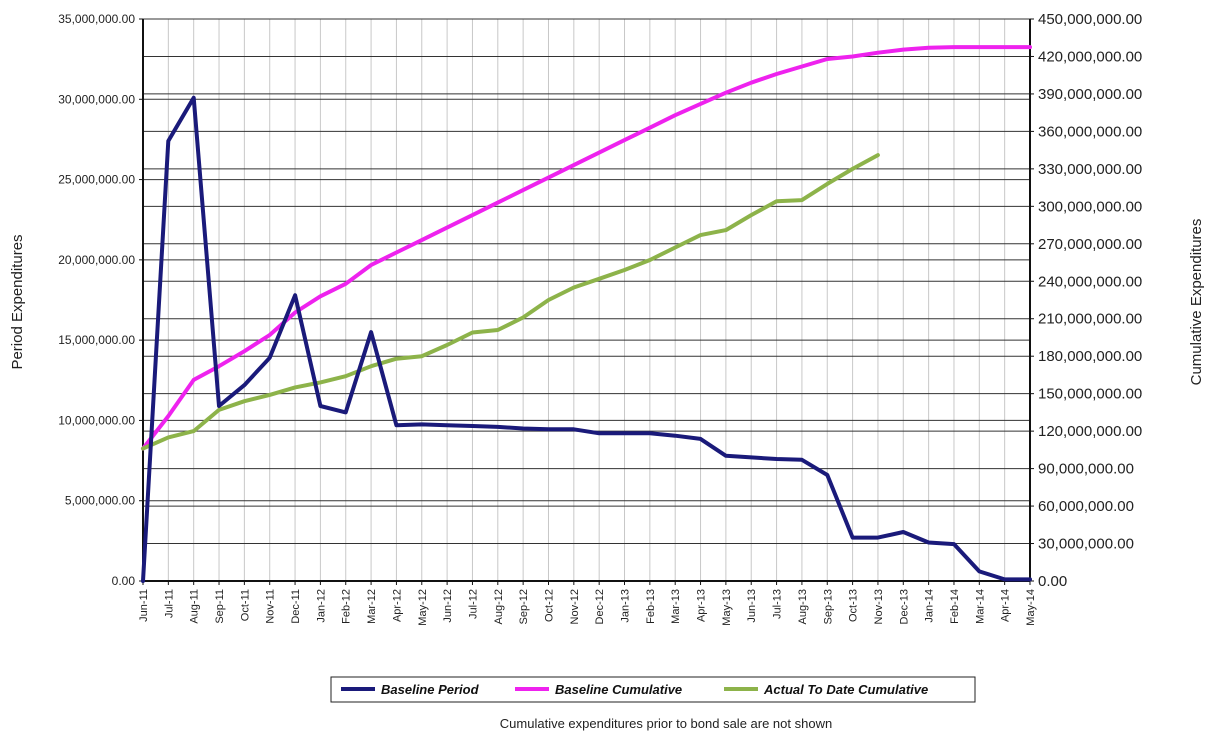  What do you see at coordinates (1086, 544) in the screenshot?
I see `y-right-tick-label: 30,000,000.00` at bounding box center [1086, 544].